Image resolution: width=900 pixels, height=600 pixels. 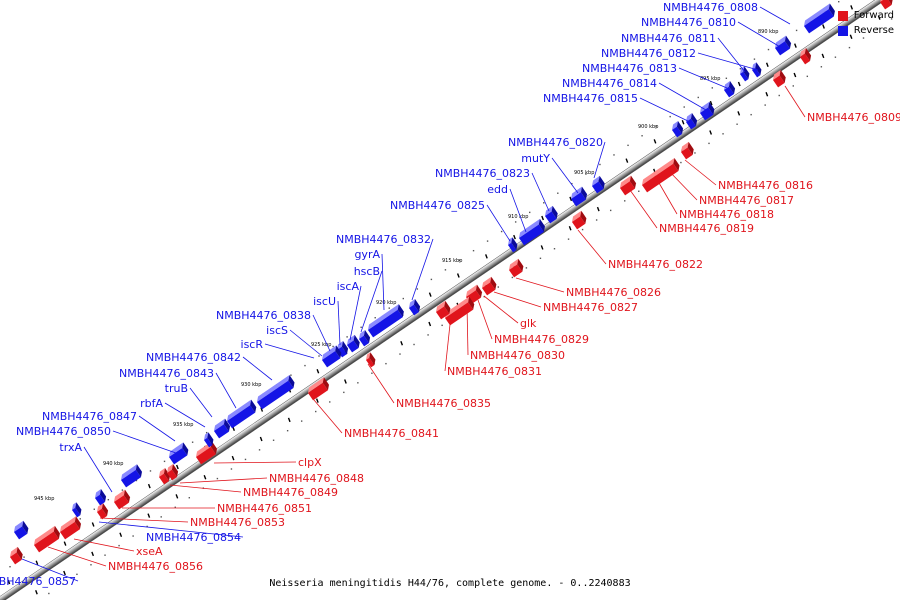 I want to click on svg-text: NMBH4476_0831, so click(x=494, y=371).